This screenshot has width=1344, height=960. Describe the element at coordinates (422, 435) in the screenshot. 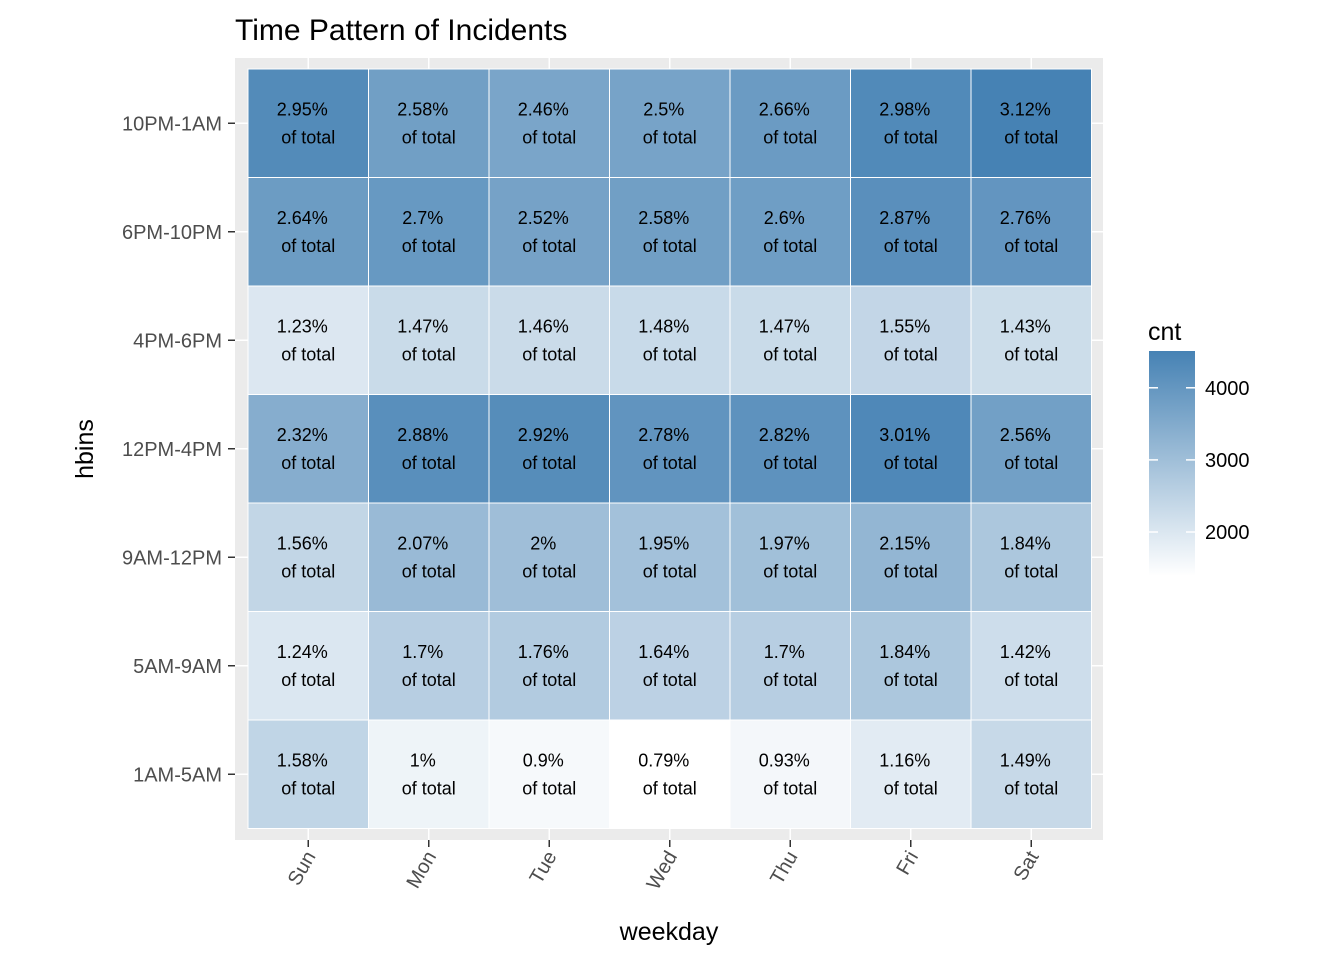

I see `cell-percent-label: 2.88%` at that location.